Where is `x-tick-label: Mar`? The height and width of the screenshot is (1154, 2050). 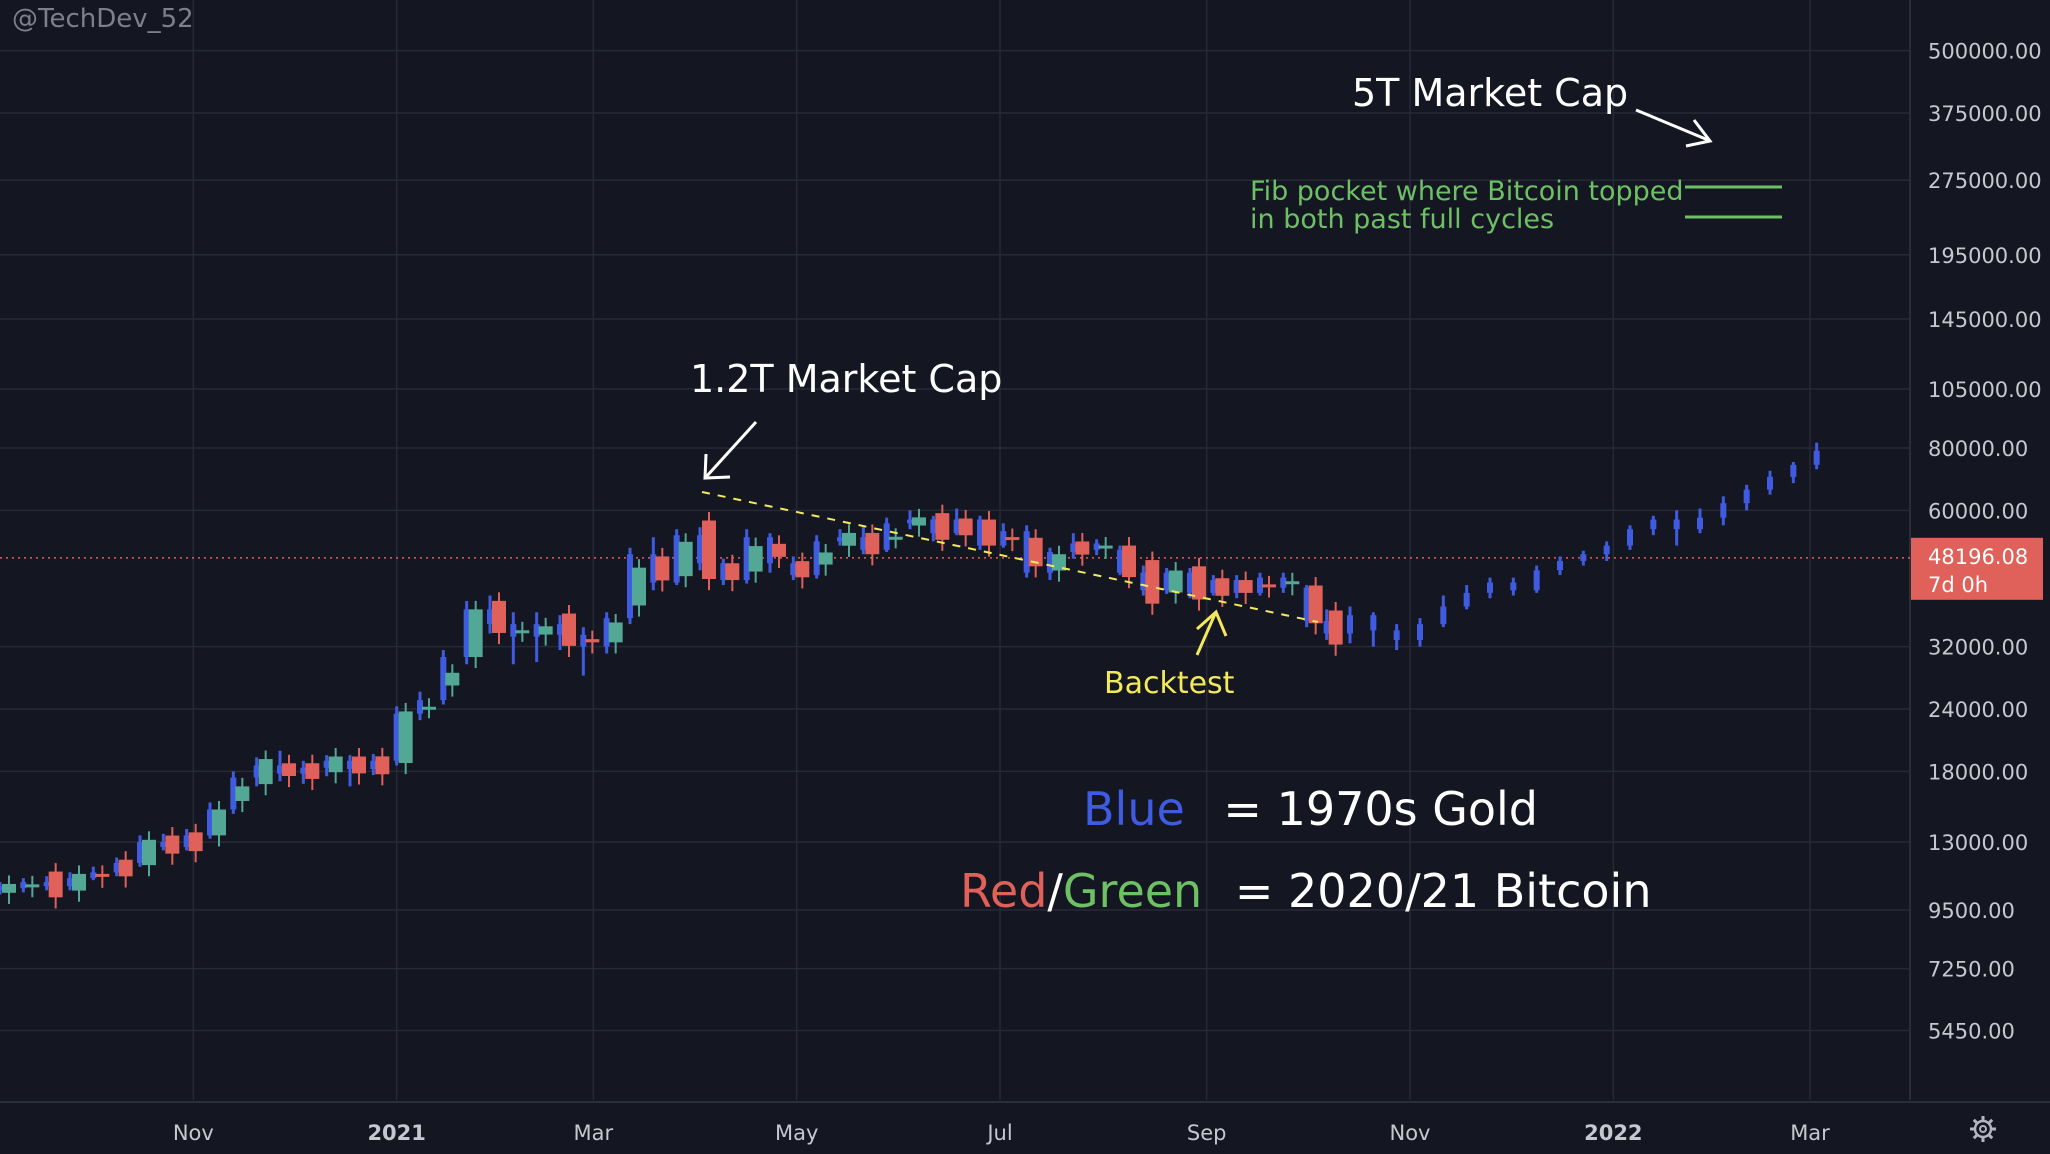 x-tick-label: Mar is located at coordinates (1810, 1133).